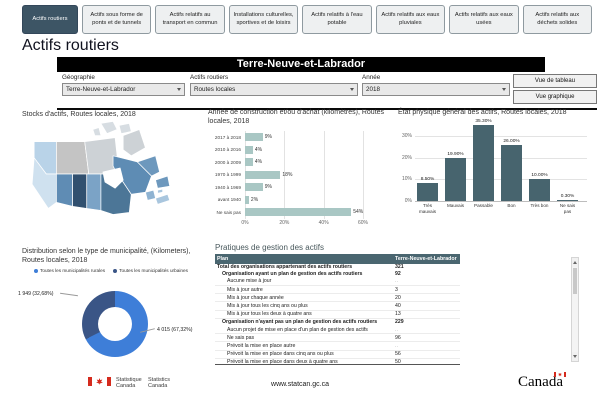 The width and height of the screenshot is (600, 400). I want to click on table-row: Mis à jour tous les deux à quatre ans 13, so click(337, 315).